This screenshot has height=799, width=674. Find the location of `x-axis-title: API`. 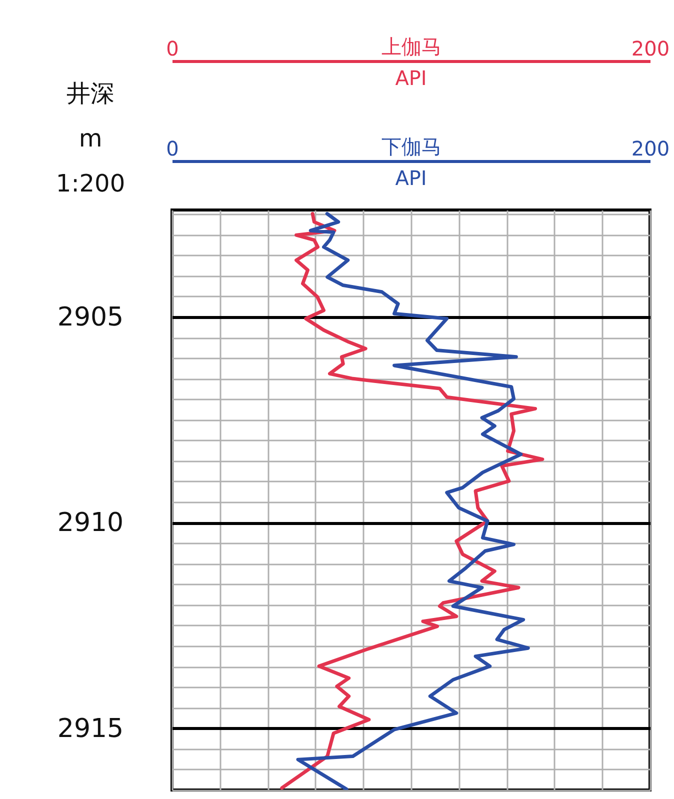

x-axis-title: API is located at coordinates (411, 178).